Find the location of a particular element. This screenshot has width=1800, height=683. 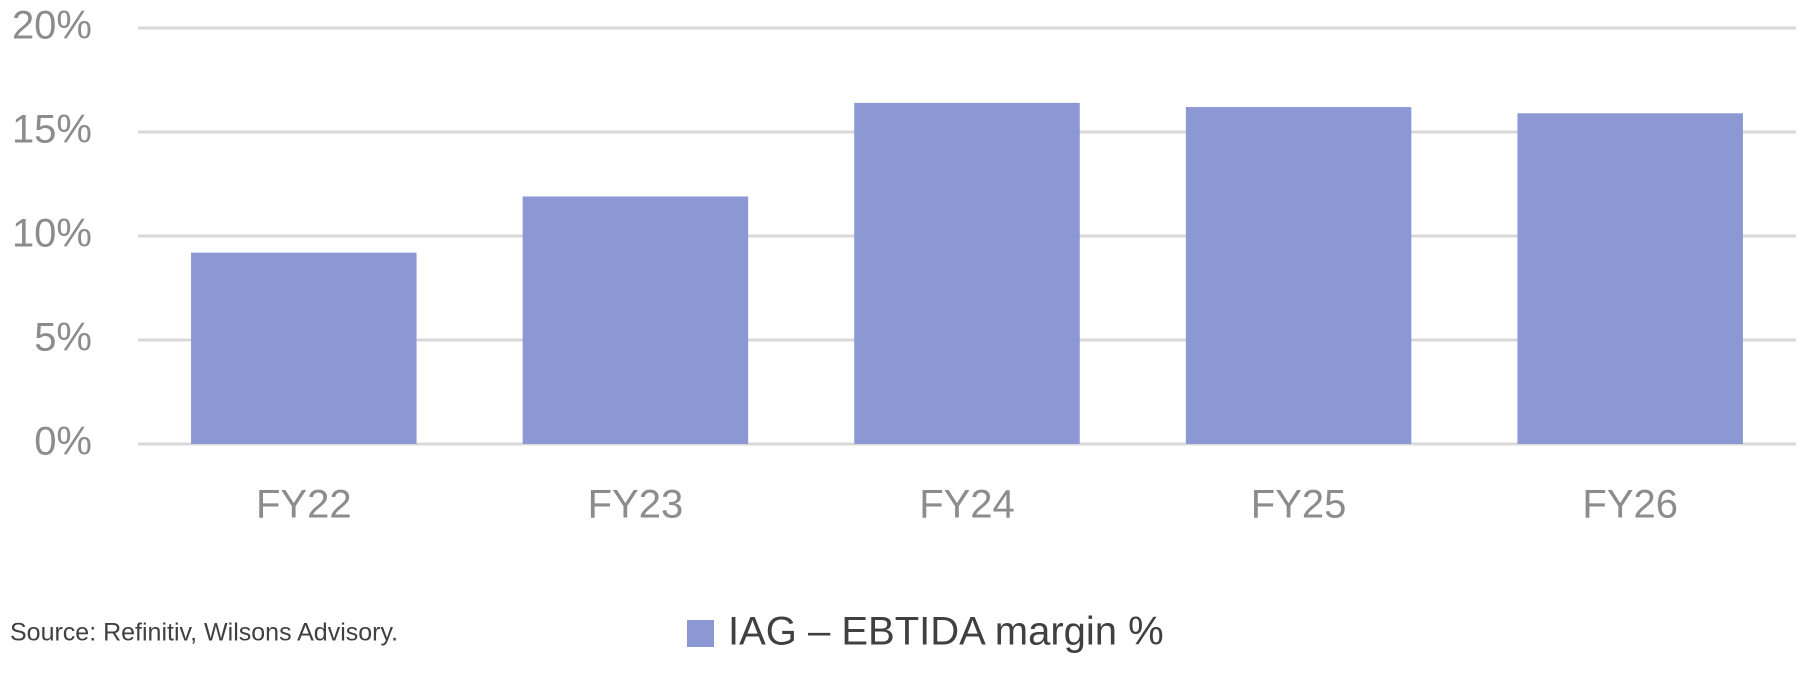

legend-label: IAG – EBTIDA margin % is located at coordinates (946, 632).